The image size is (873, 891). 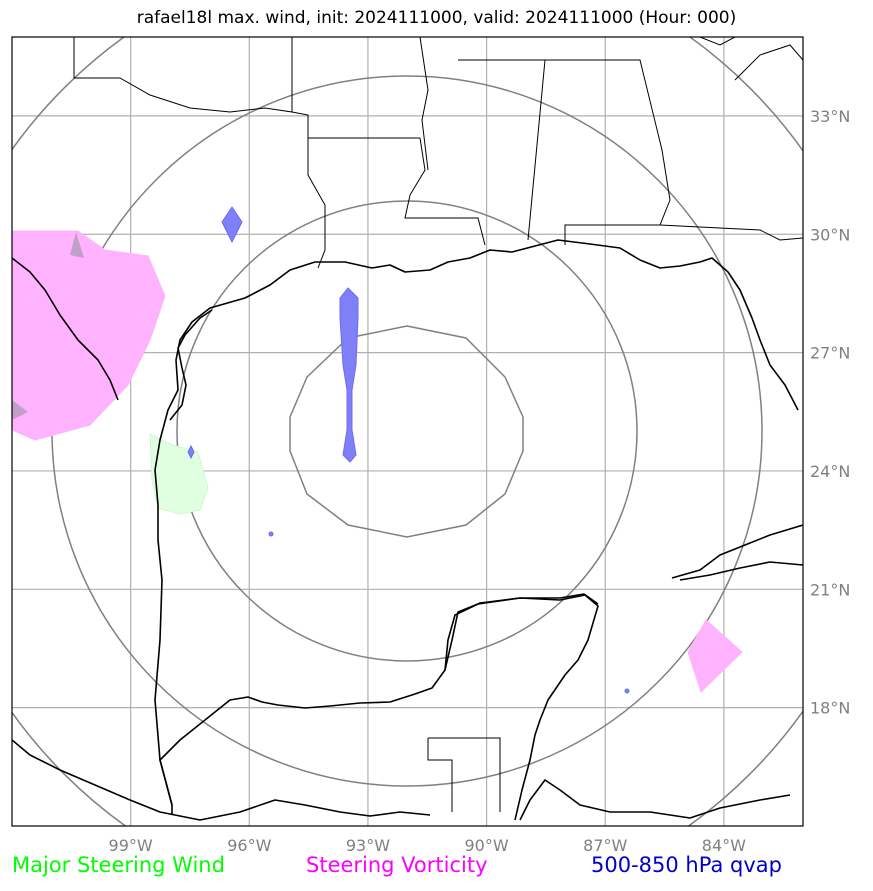 What do you see at coordinates (487, 845) in the screenshot?
I see `lon-tick-label: 90°W` at bounding box center [487, 845].